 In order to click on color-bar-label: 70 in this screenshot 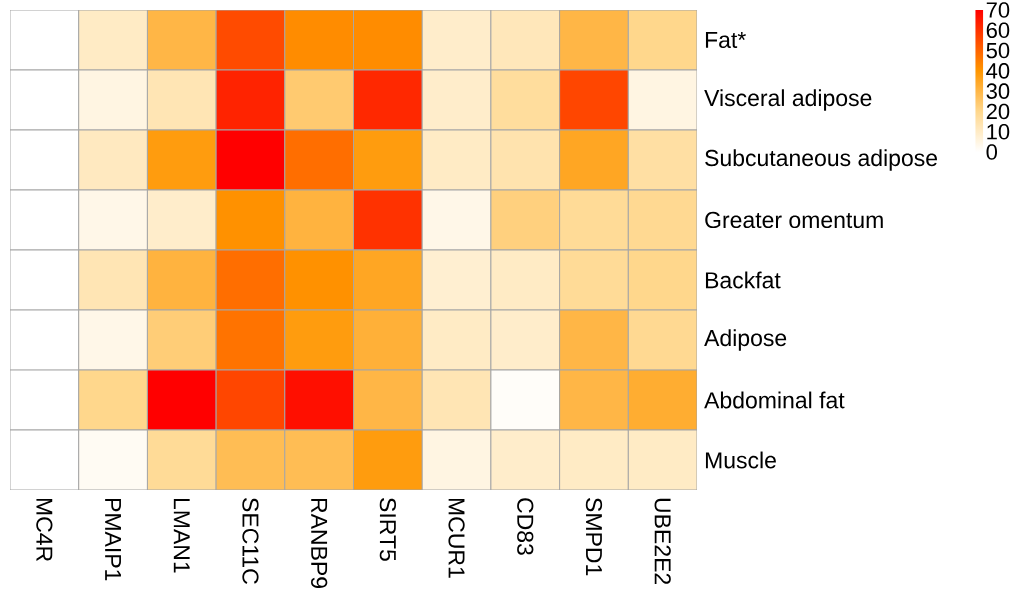, I will do `click(998, 10)`.